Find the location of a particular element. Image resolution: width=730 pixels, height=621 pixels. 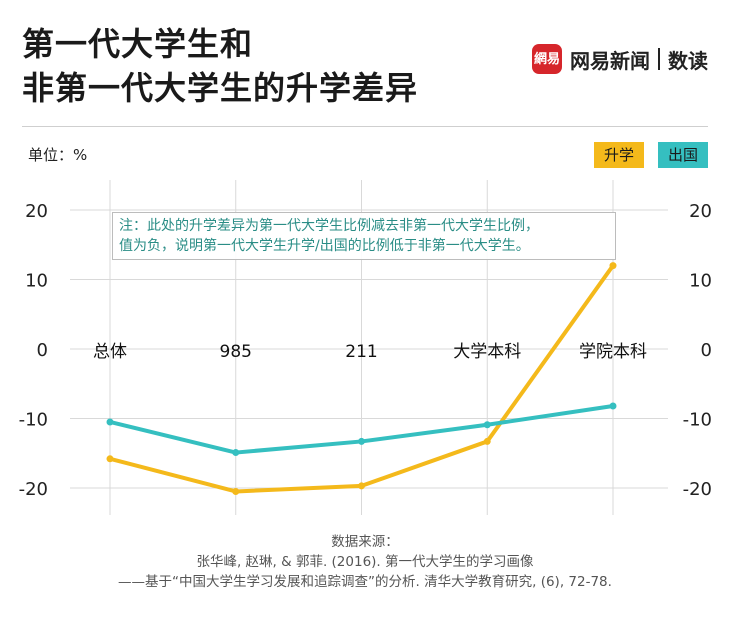

x-category-label: 985 is located at coordinates (236, 352).